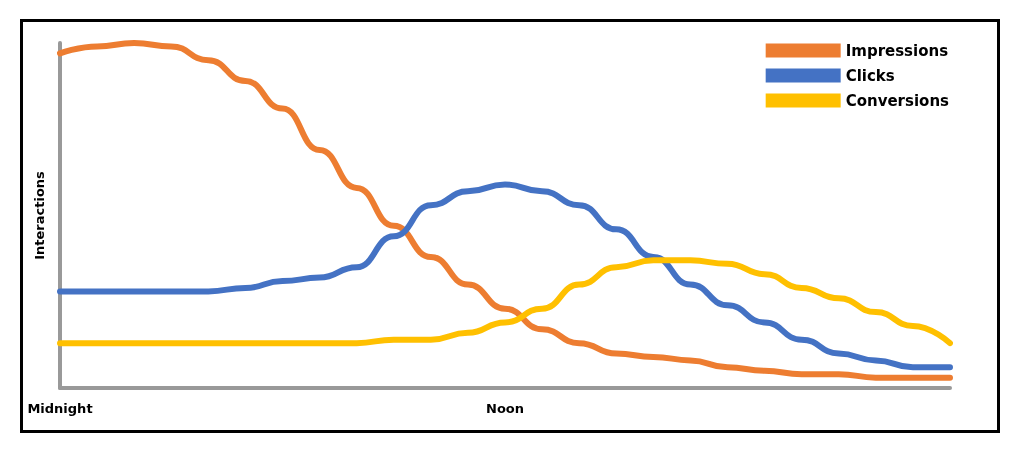  I want to click on x-tick-label: Midnight, so click(60, 408).